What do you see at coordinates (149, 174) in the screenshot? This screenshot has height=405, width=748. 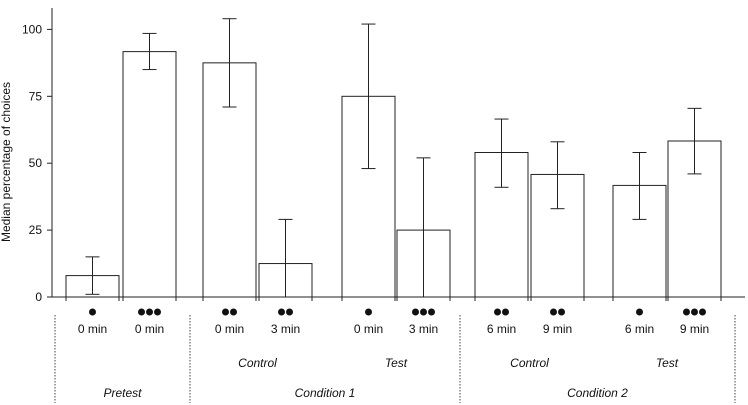 I see `bar` at bounding box center [149, 174].